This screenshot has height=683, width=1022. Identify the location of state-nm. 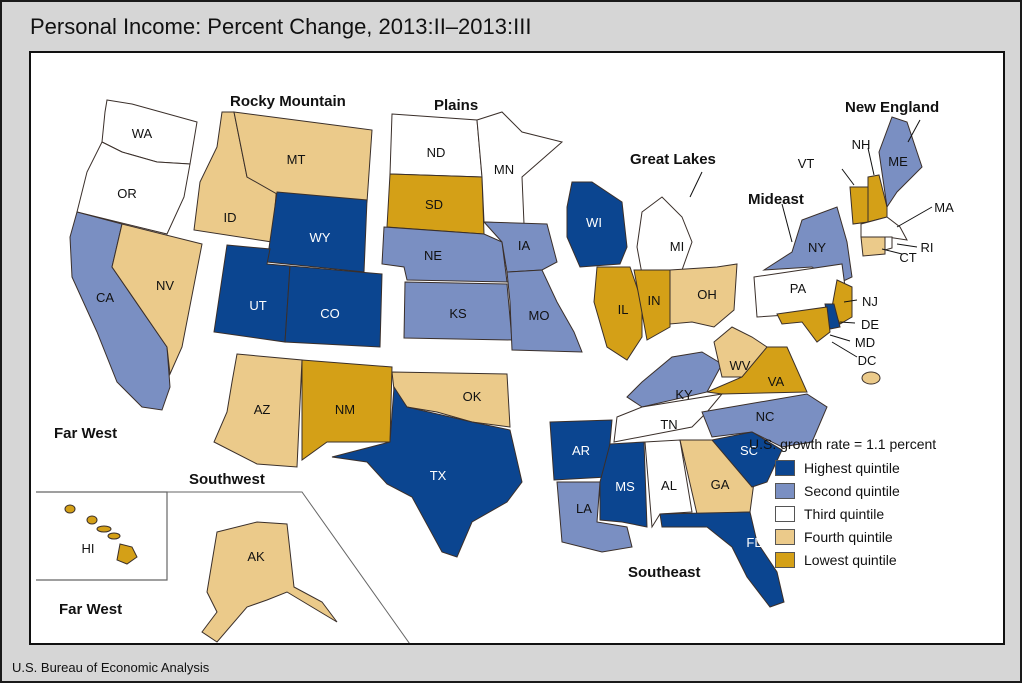
(347, 410).